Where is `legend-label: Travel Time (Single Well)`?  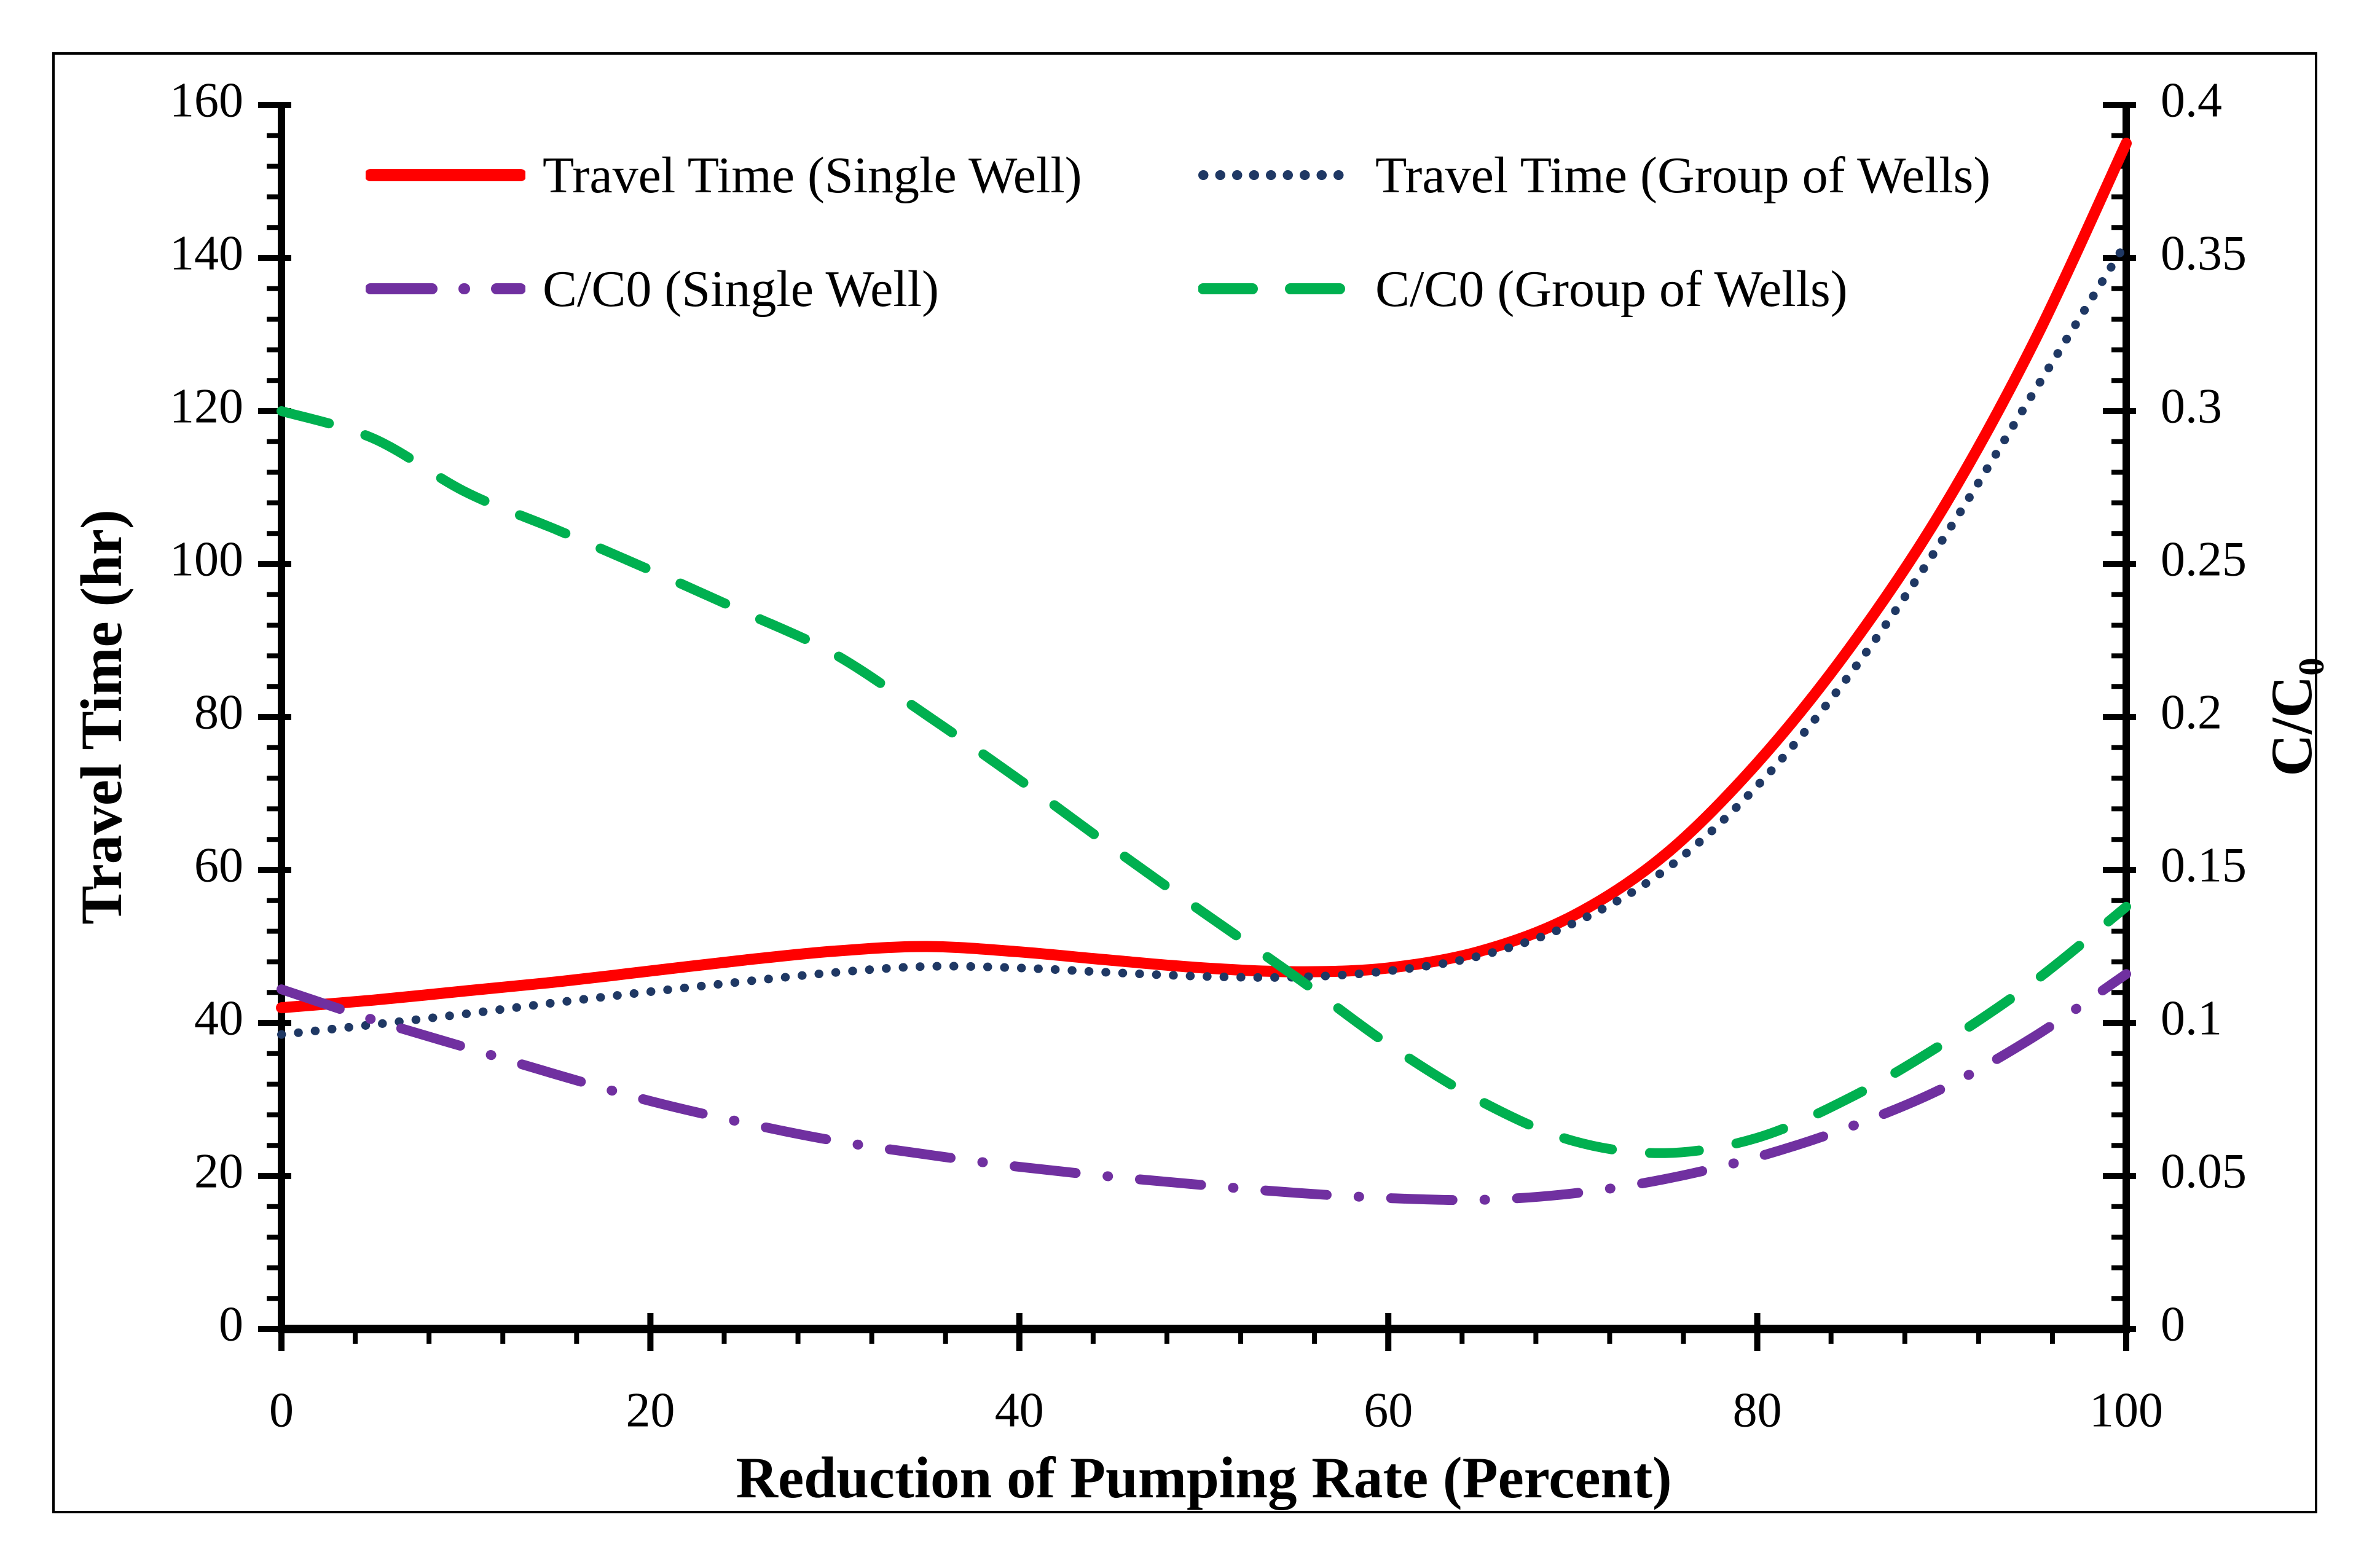 legend-label: Travel Time (Single Well) is located at coordinates (812, 175).